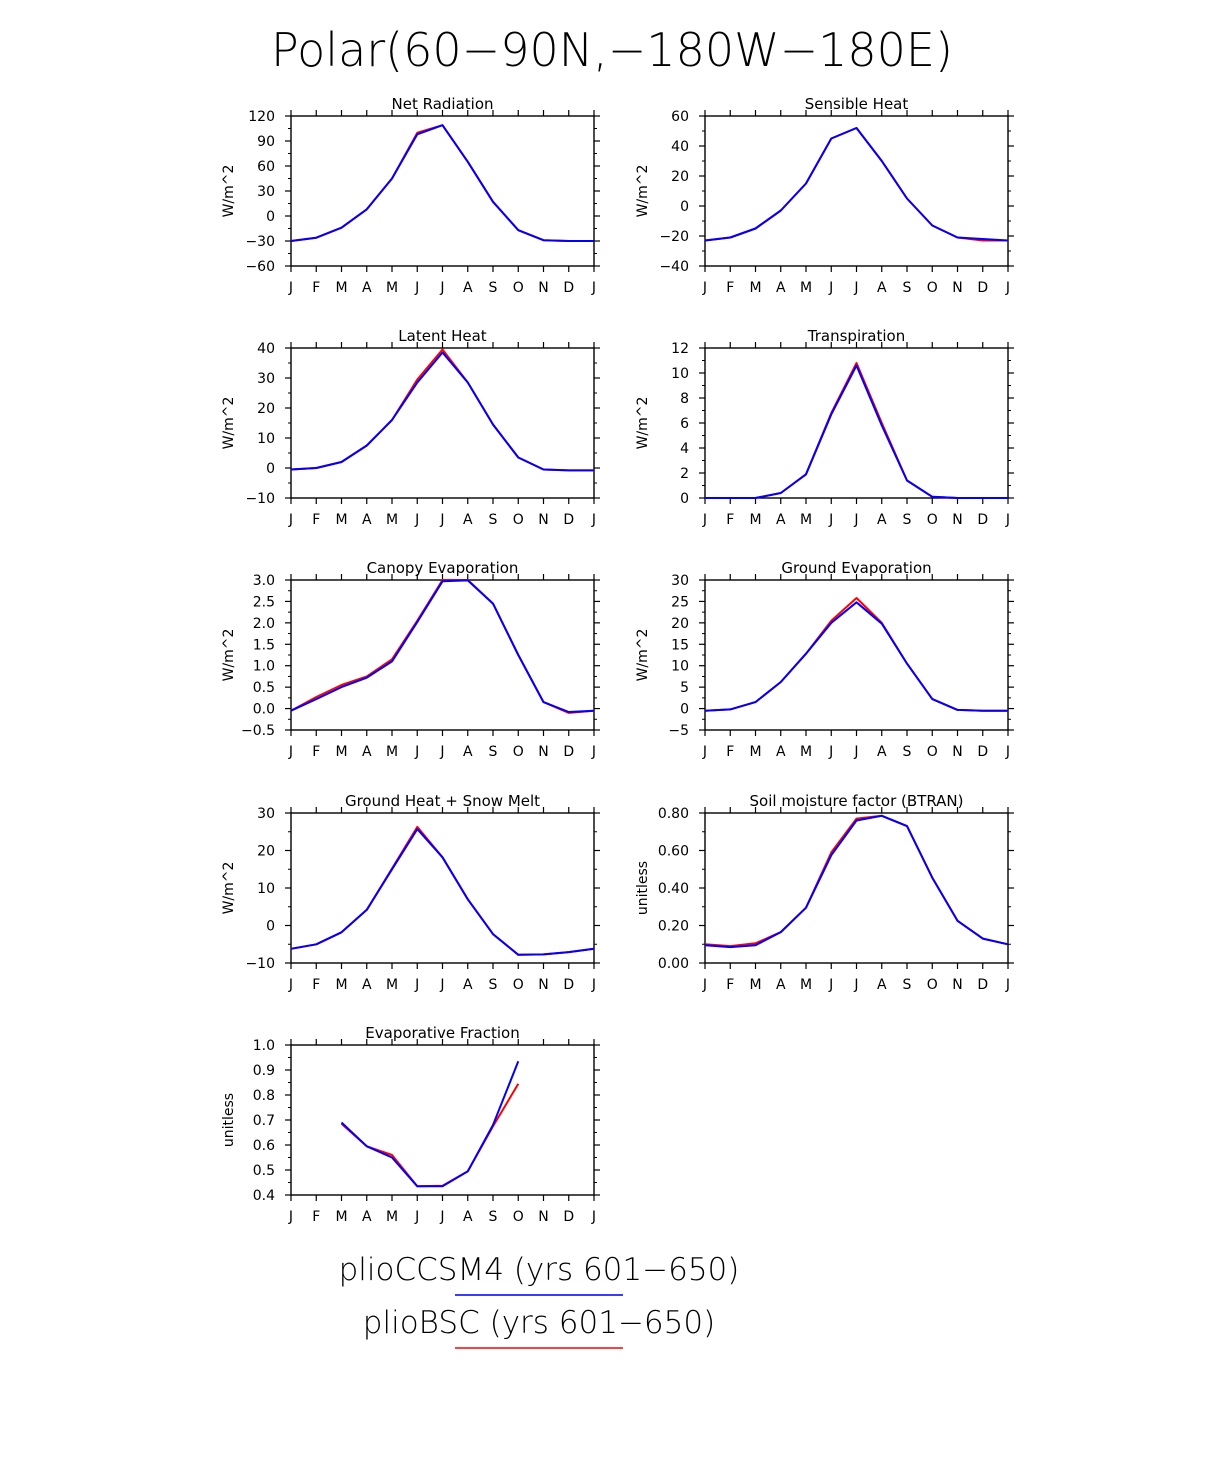  What do you see at coordinates (260, 499) in the screenshot?
I see `y-tick-label: −10` at bounding box center [260, 499].